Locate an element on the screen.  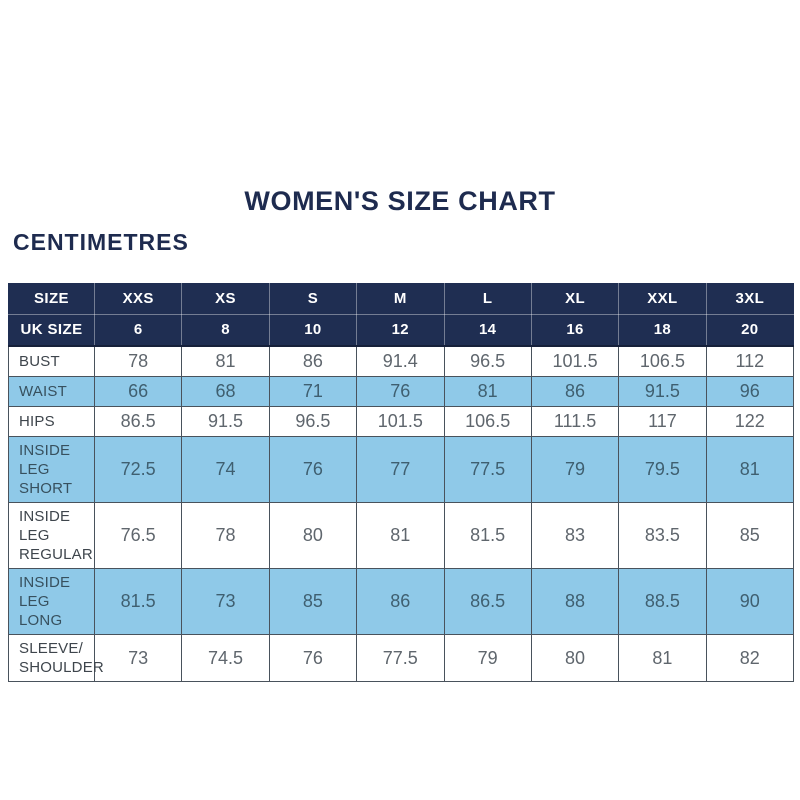
uk-size-value: 6 is located at coordinates (138, 330).